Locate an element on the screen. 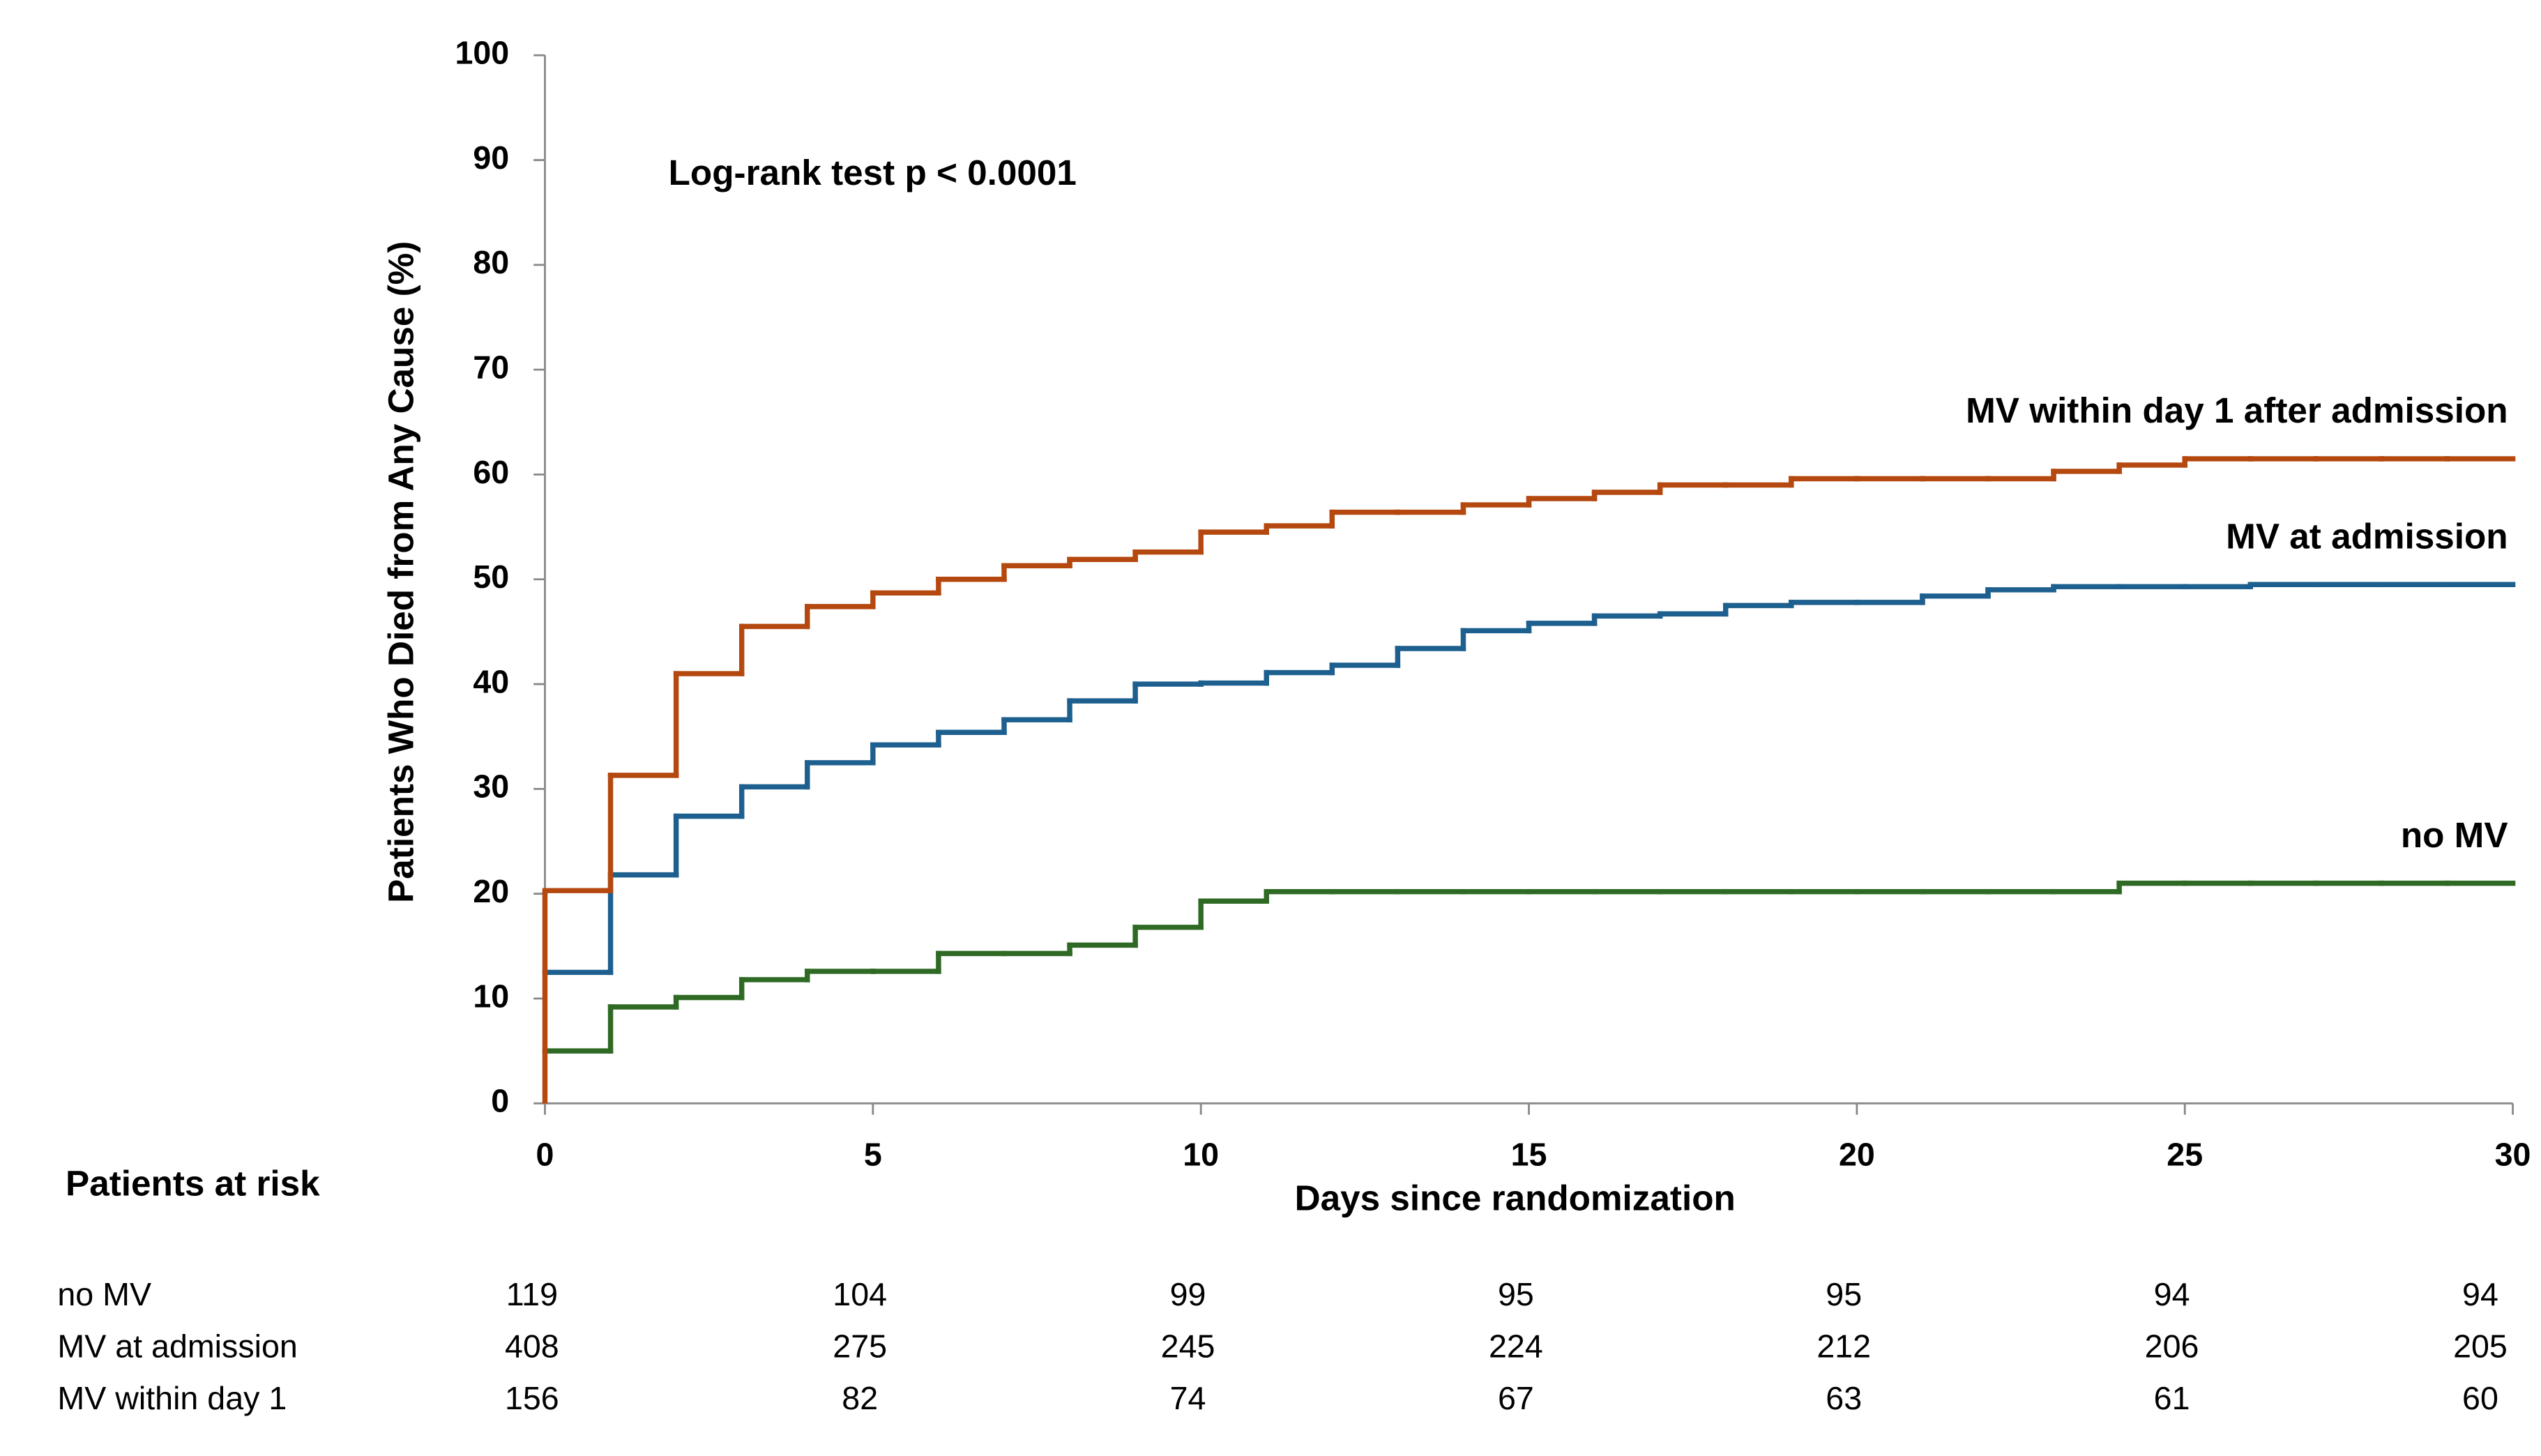  risk-count: 275 is located at coordinates (860, 1346).